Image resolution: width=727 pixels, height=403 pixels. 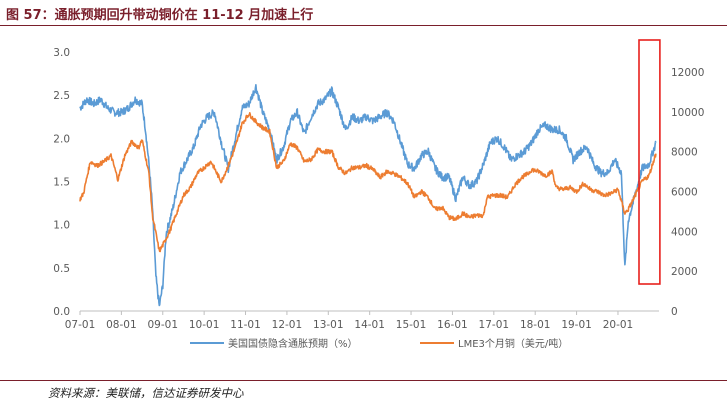 I want to click on y-left-tick-label: 0.5, so click(x=61, y=269).